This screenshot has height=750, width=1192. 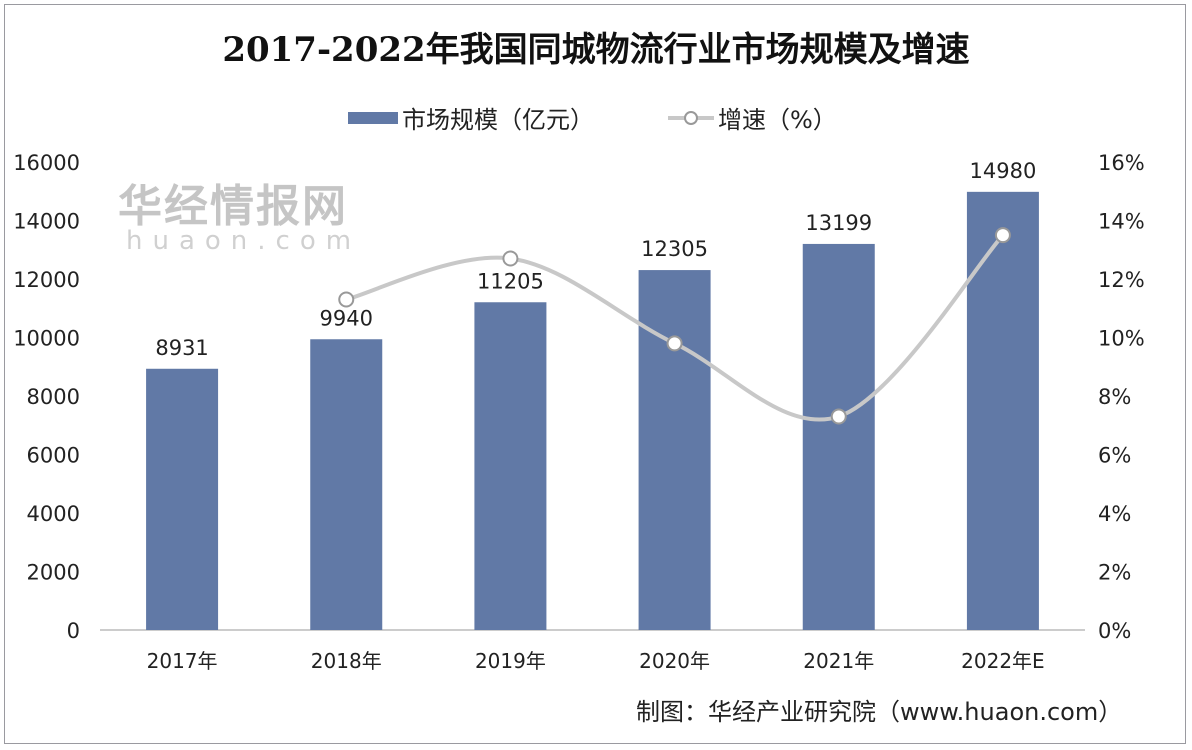 What do you see at coordinates (510, 661) in the screenshot?
I see `x-axis-tick: 2019年` at bounding box center [510, 661].